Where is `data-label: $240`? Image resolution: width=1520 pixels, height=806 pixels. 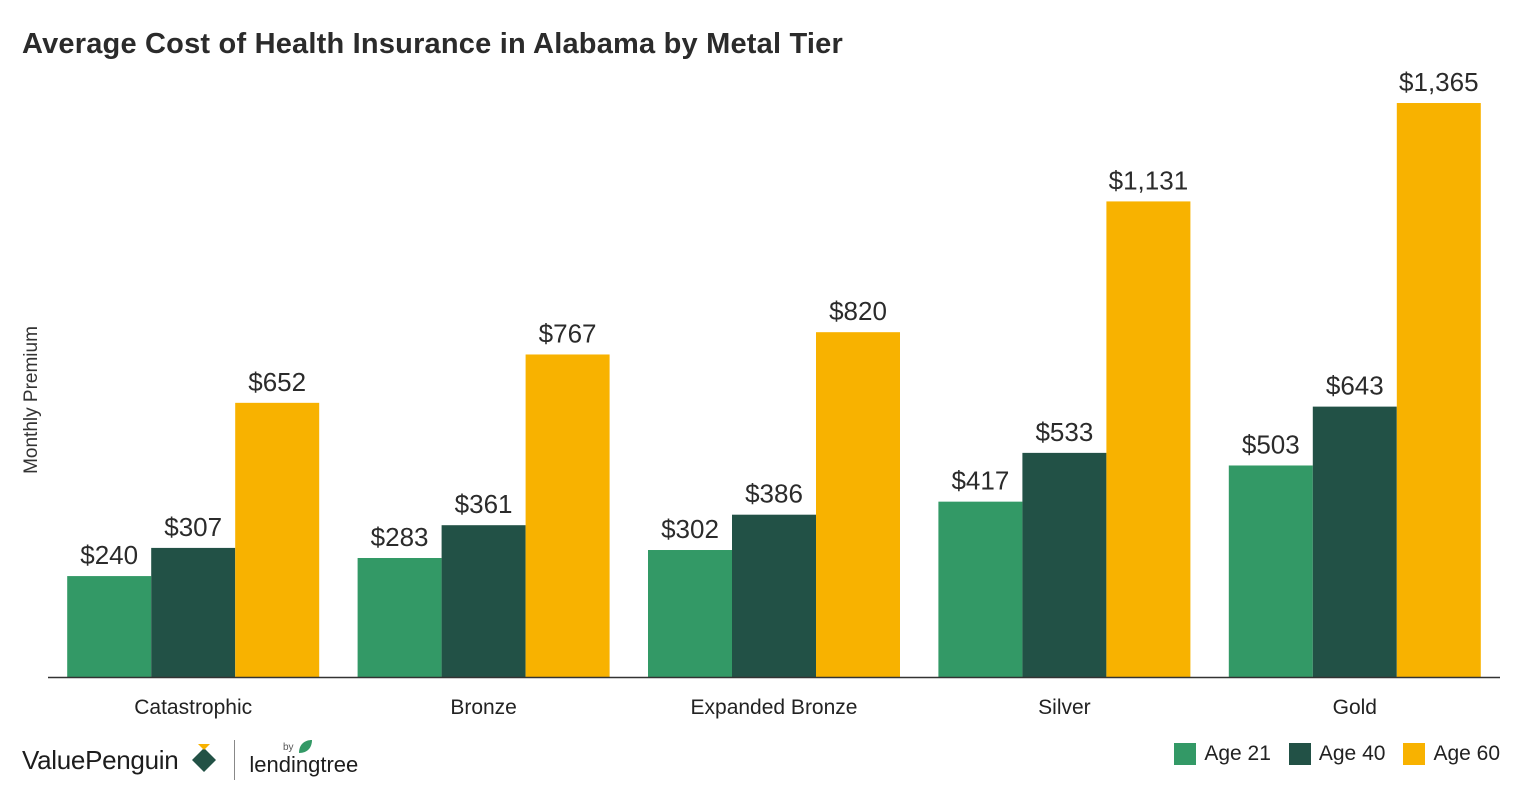
data-label: $240 is located at coordinates (109, 555).